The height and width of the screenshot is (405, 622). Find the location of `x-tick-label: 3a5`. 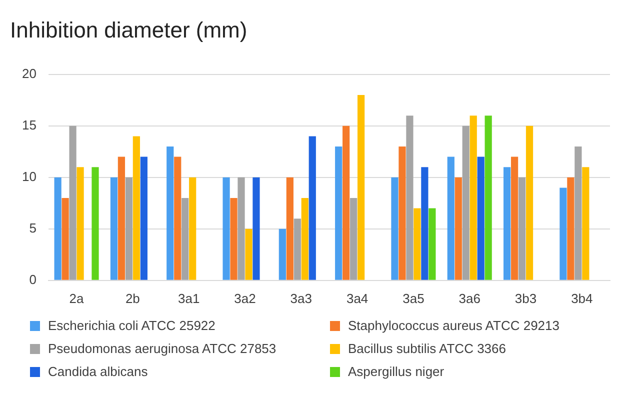

x-tick-label: 3a5 is located at coordinates (413, 298).